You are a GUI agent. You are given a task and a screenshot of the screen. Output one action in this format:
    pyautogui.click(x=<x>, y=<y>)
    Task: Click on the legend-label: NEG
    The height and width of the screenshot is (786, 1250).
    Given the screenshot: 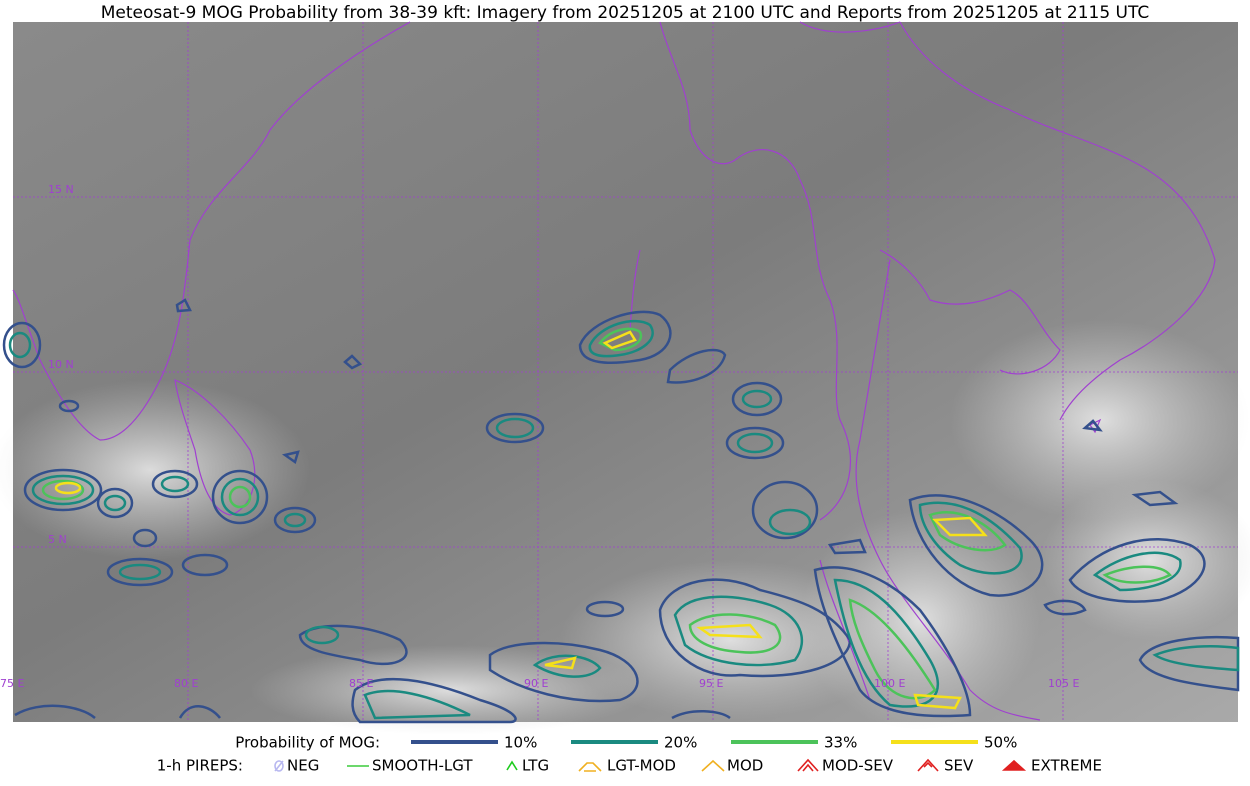 What is the action you would take?
    pyautogui.click(x=303, y=766)
    